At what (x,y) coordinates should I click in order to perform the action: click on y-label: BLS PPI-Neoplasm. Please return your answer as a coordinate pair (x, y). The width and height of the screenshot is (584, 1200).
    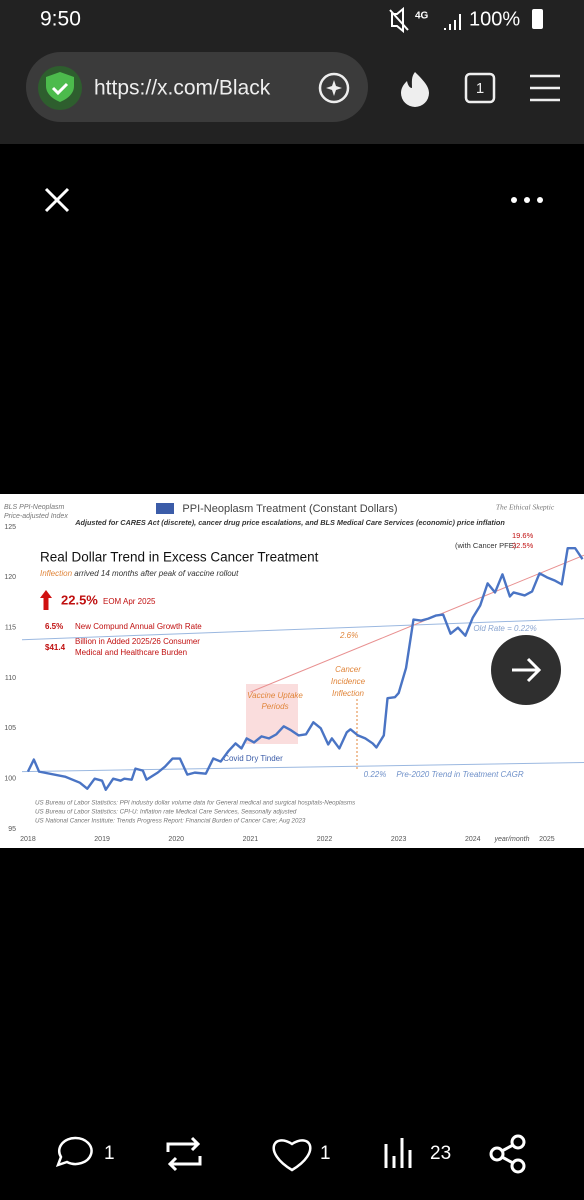
    Looking at the image, I should click on (34, 507).